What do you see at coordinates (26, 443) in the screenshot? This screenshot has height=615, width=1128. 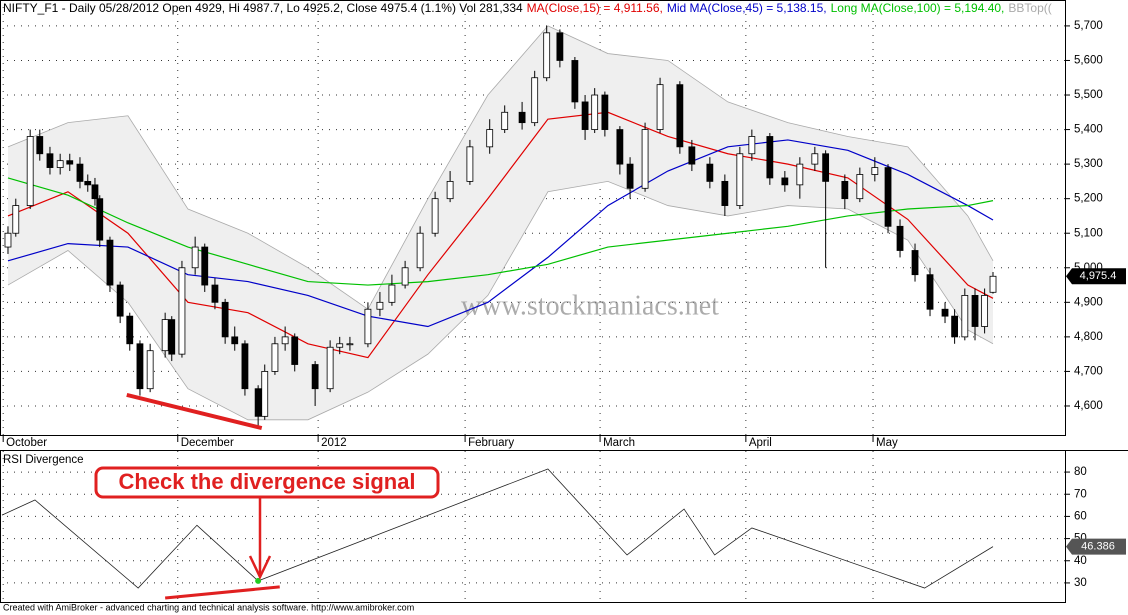 I see `x-tick-label: October` at bounding box center [26, 443].